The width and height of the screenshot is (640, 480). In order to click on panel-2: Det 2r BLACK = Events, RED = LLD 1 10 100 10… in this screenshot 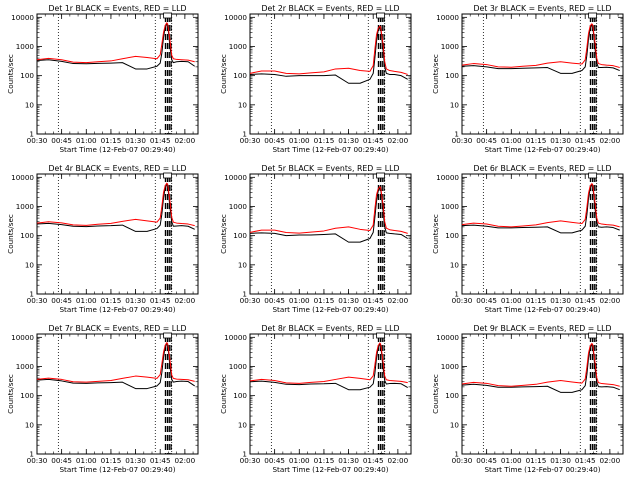, I will do `click(315, 79)`.